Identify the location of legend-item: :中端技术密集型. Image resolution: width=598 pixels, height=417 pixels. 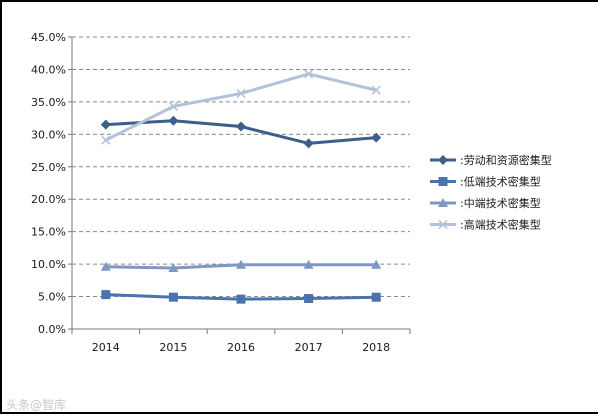
(485, 203).